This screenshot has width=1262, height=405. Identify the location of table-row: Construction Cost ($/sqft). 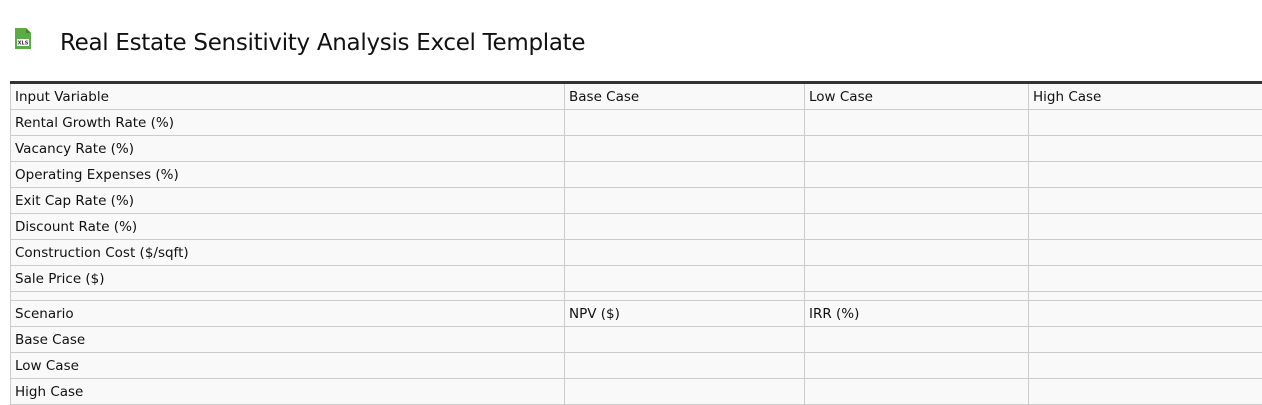
(636, 252).